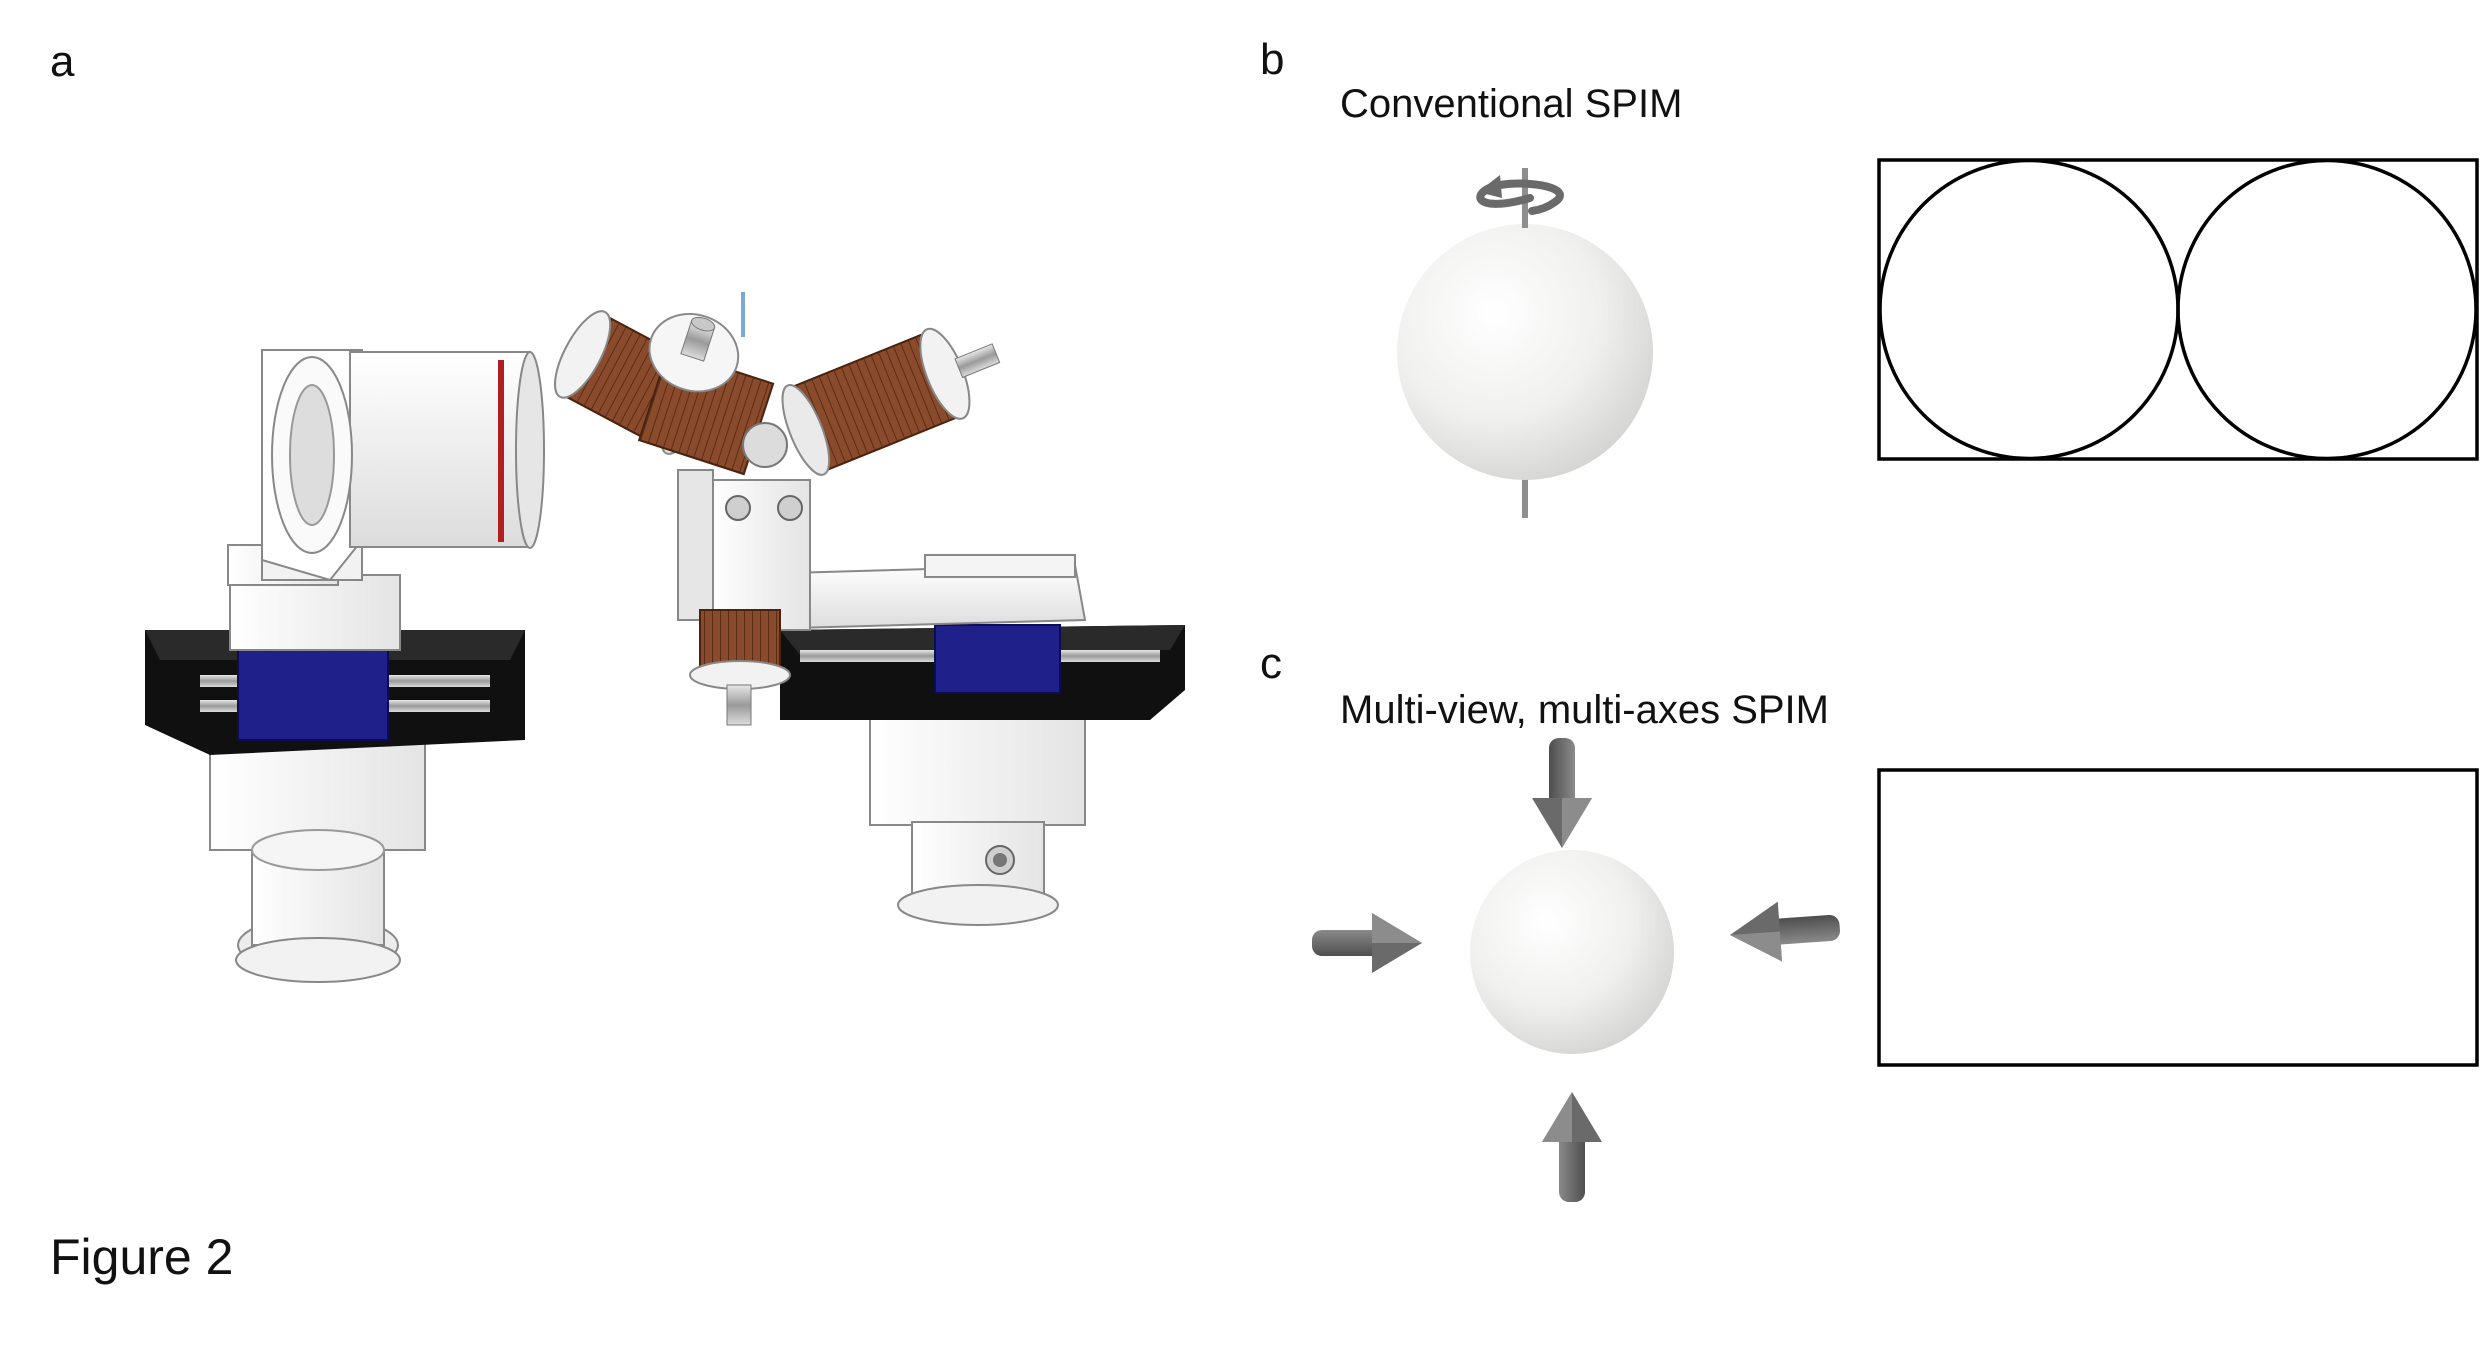 The image size is (2480, 1367). I want to click on panel-a-letter: a, so click(62, 61).